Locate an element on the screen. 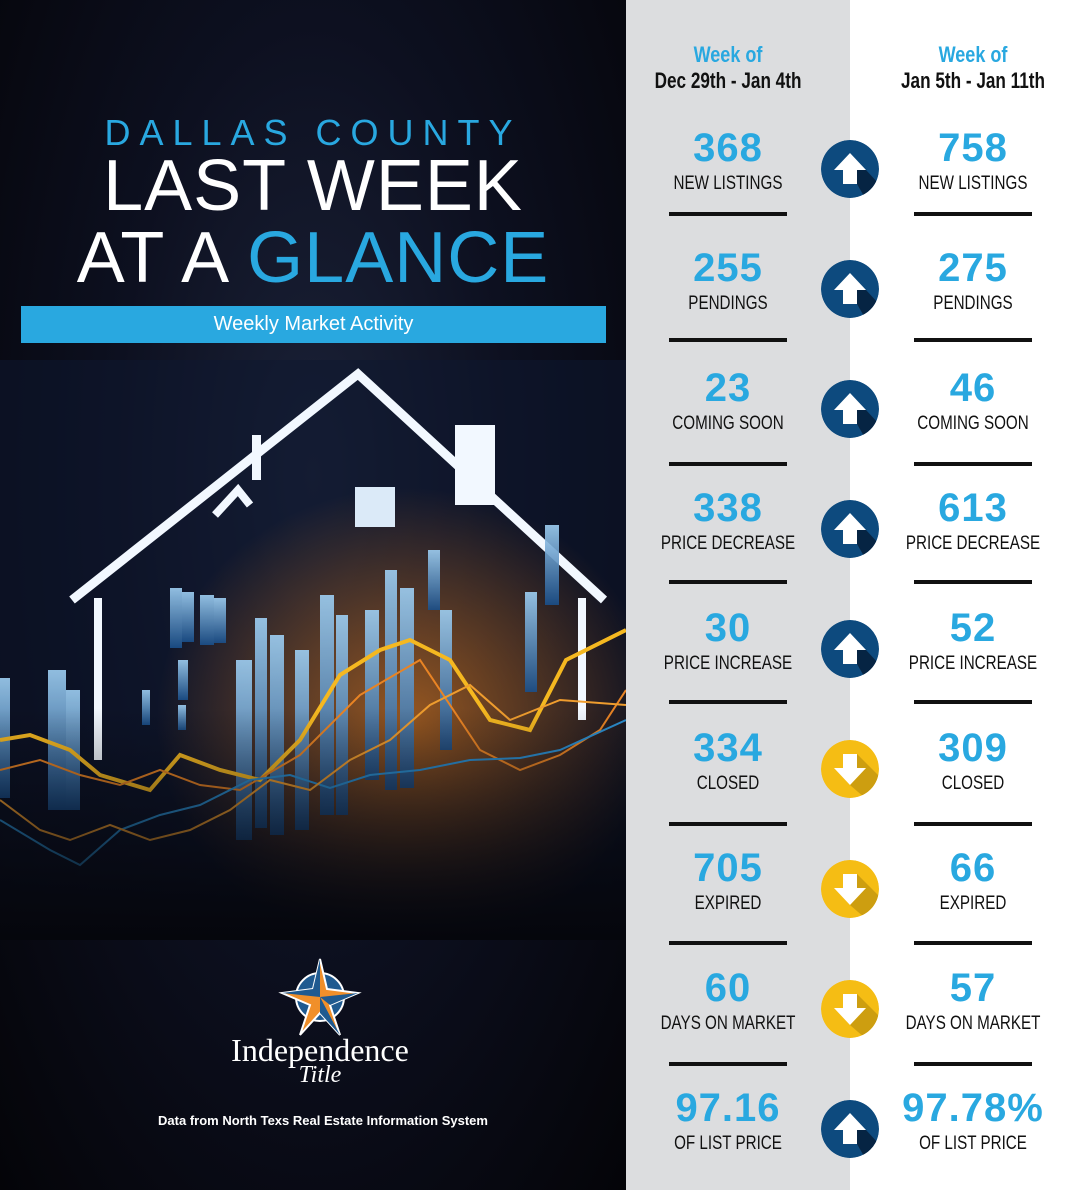 The width and height of the screenshot is (1080, 1190). metric-value: 309 is located at coordinates (973, 748).